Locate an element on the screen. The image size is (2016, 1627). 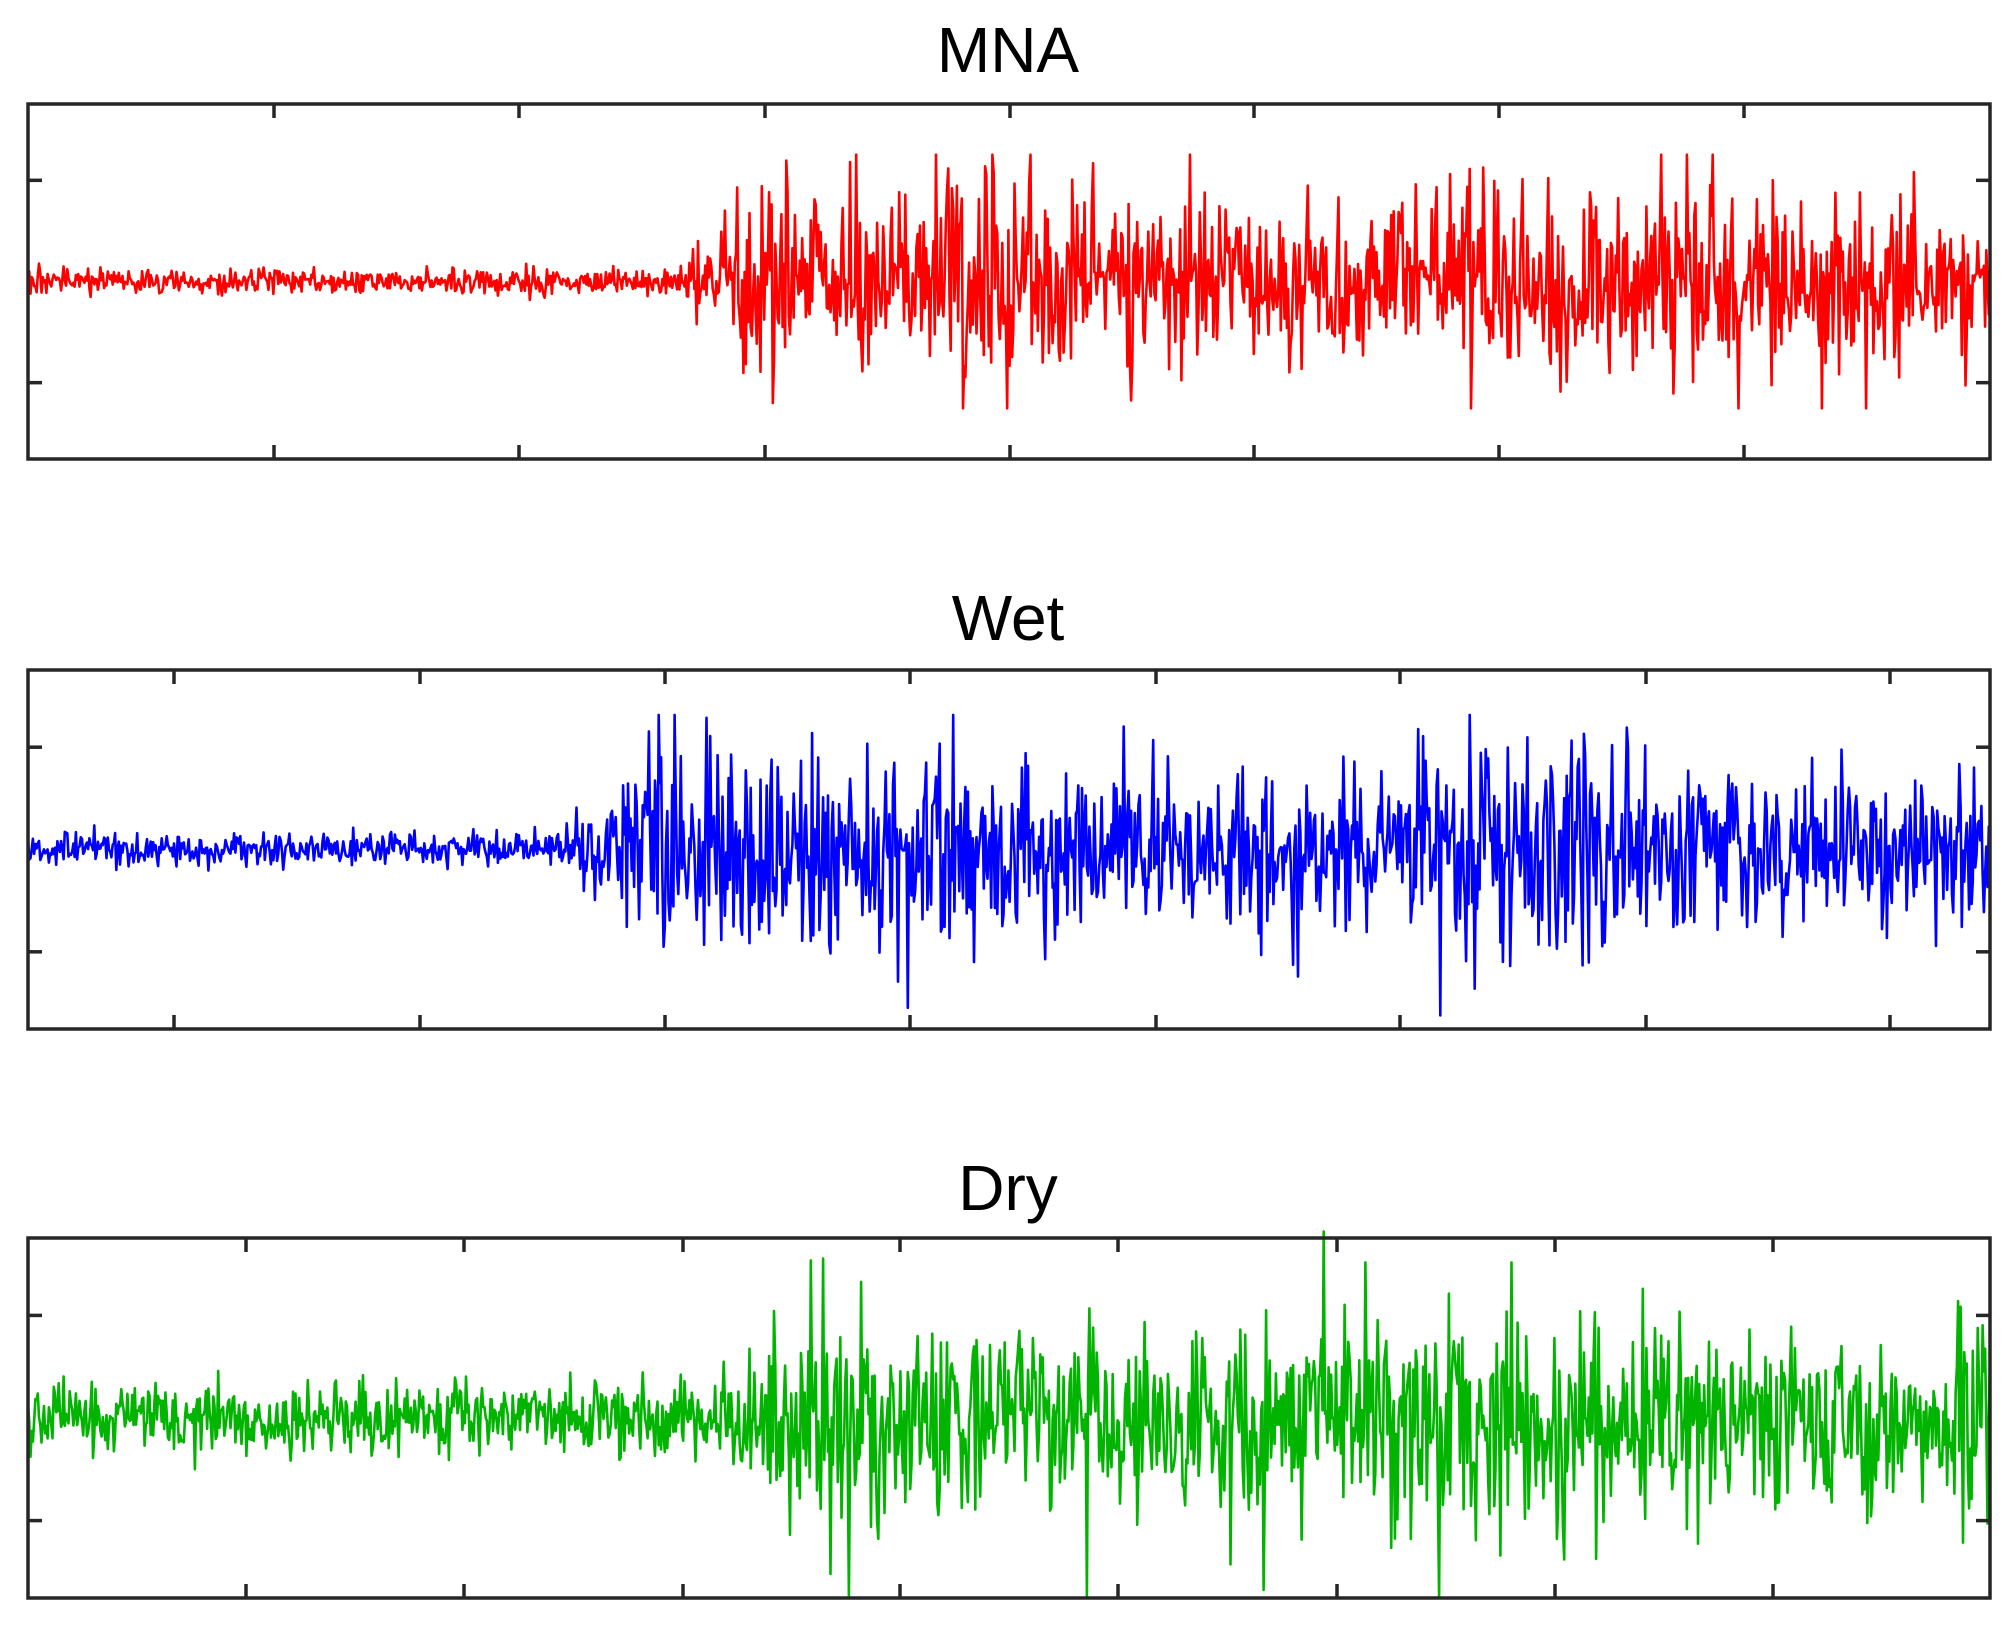
subplot-title-wet: Wet is located at coordinates (1008, 618).